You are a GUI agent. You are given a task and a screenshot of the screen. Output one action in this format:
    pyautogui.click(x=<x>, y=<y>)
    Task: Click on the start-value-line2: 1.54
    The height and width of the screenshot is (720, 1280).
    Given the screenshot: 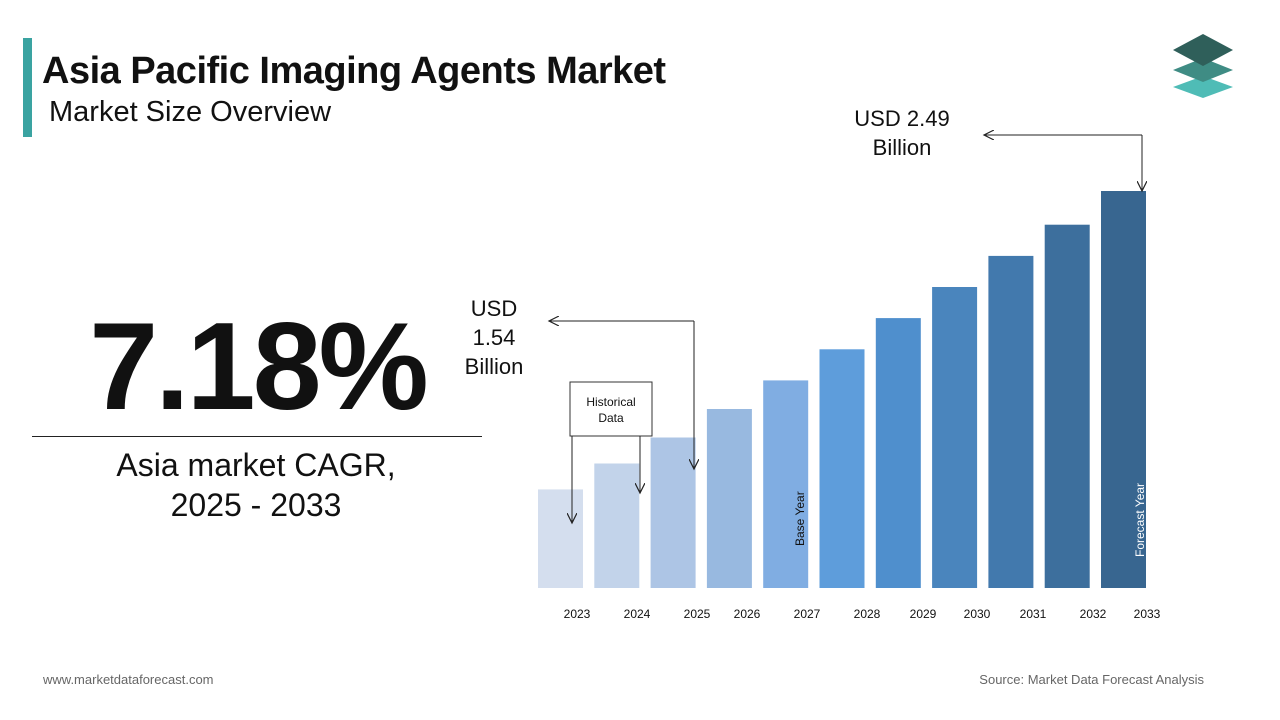 What is the action you would take?
    pyautogui.click(x=494, y=337)
    